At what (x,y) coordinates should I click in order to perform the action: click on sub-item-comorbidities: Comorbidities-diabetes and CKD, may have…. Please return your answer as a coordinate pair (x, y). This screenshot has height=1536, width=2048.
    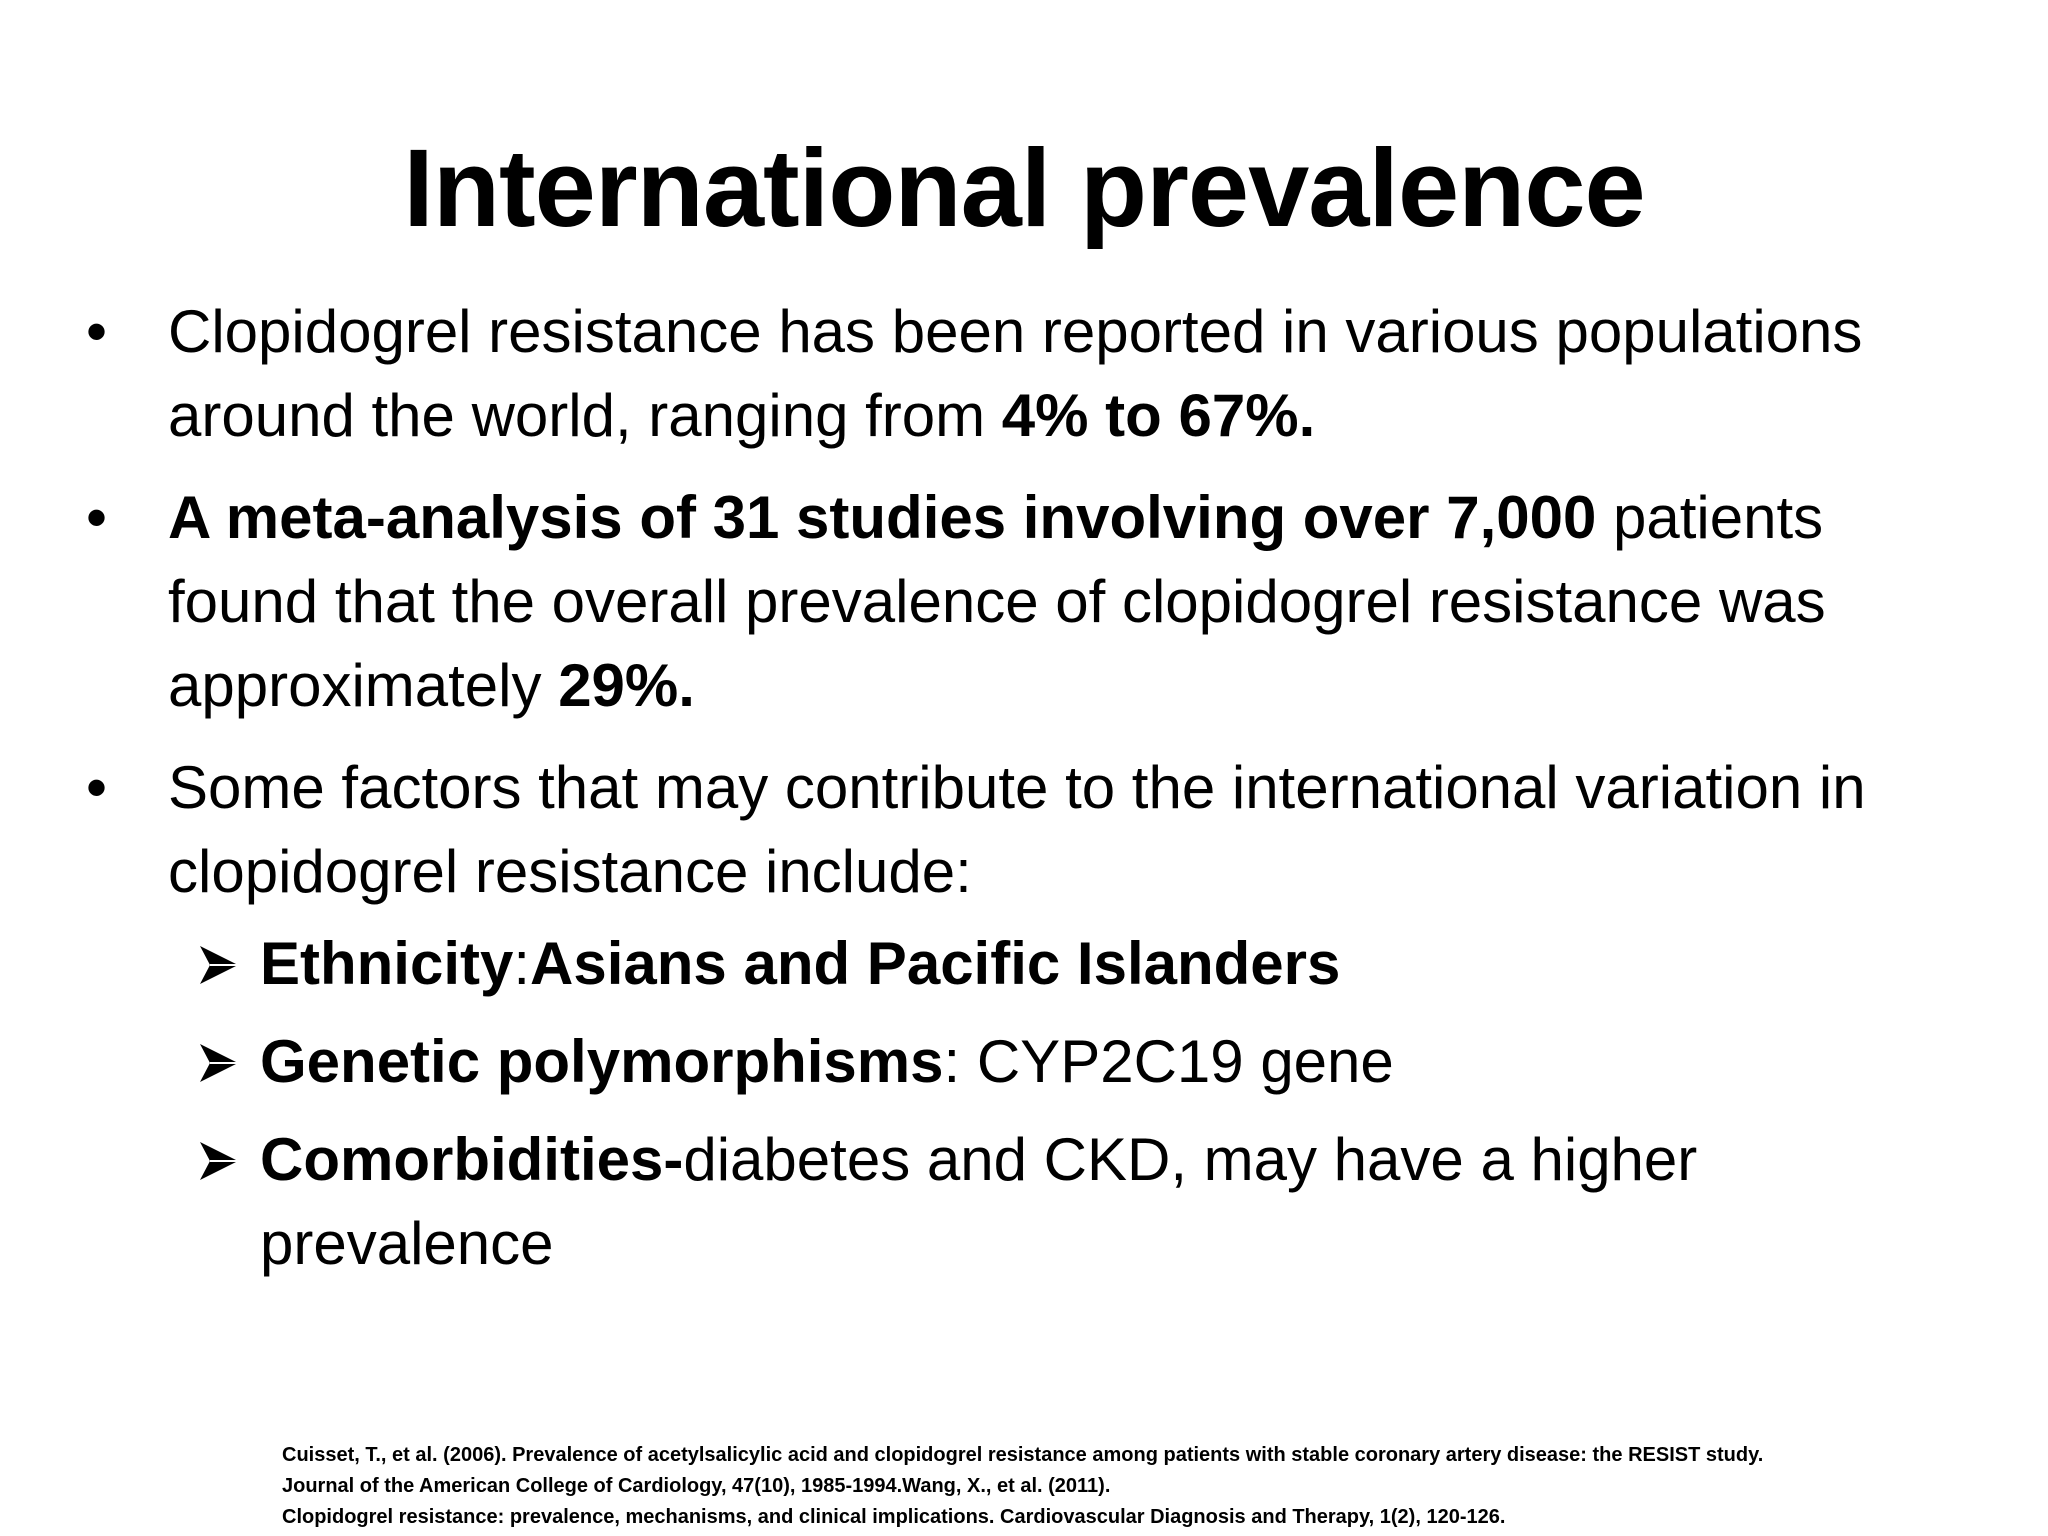
    Looking at the image, I should click on (994, 1202).